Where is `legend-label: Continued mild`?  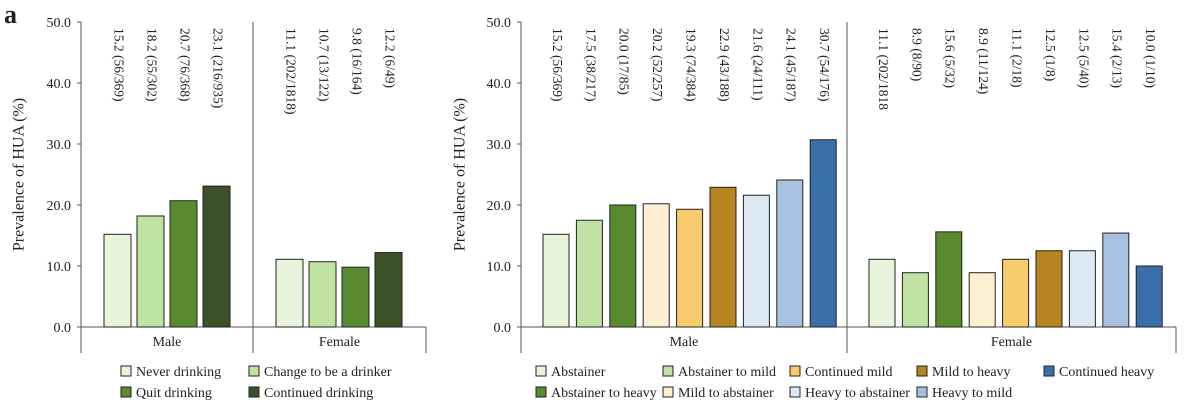
legend-label: Continued mild is located at coordinates (849, 372).